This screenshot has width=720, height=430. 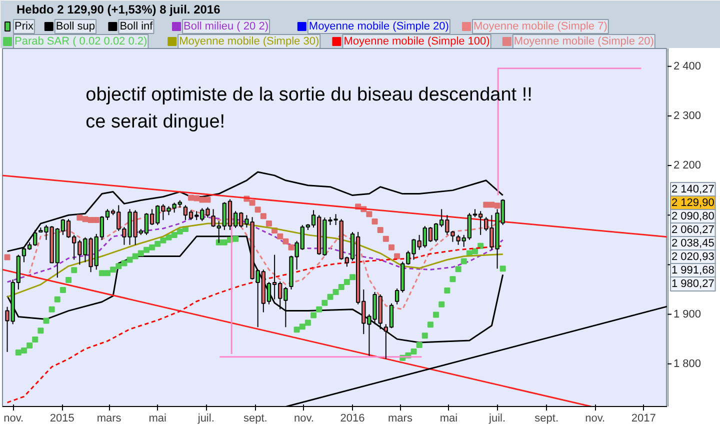 I want to click on chart-title: Hebdo 2 129,90 (+1,53%) 8 juil. 2016, so click(x=118, y=9).